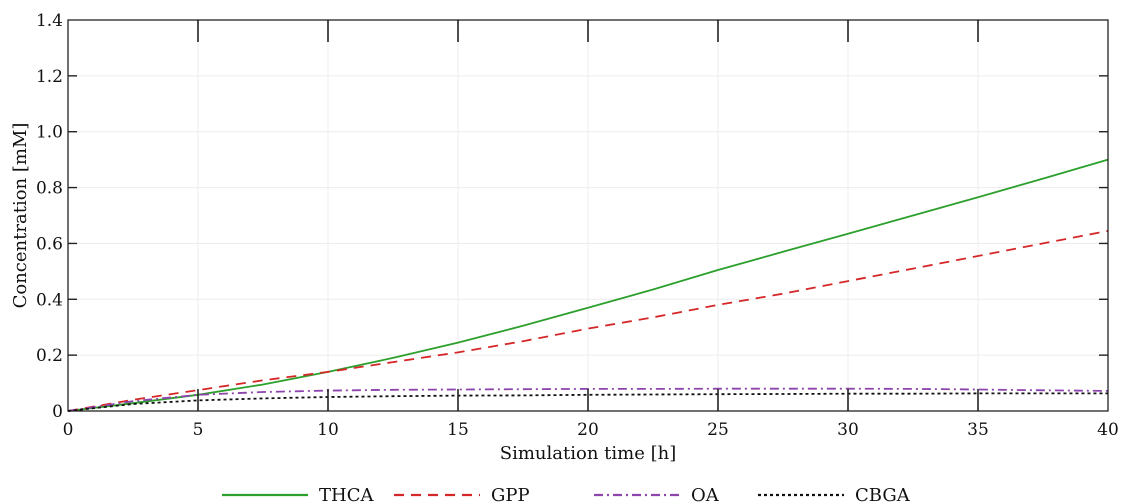 The width and height of the screenshot is (1129, 503). Describe the element at coordinates (566, 494) in the screenshot. I see `legend: THCA GPP OA CBGA` at that location.